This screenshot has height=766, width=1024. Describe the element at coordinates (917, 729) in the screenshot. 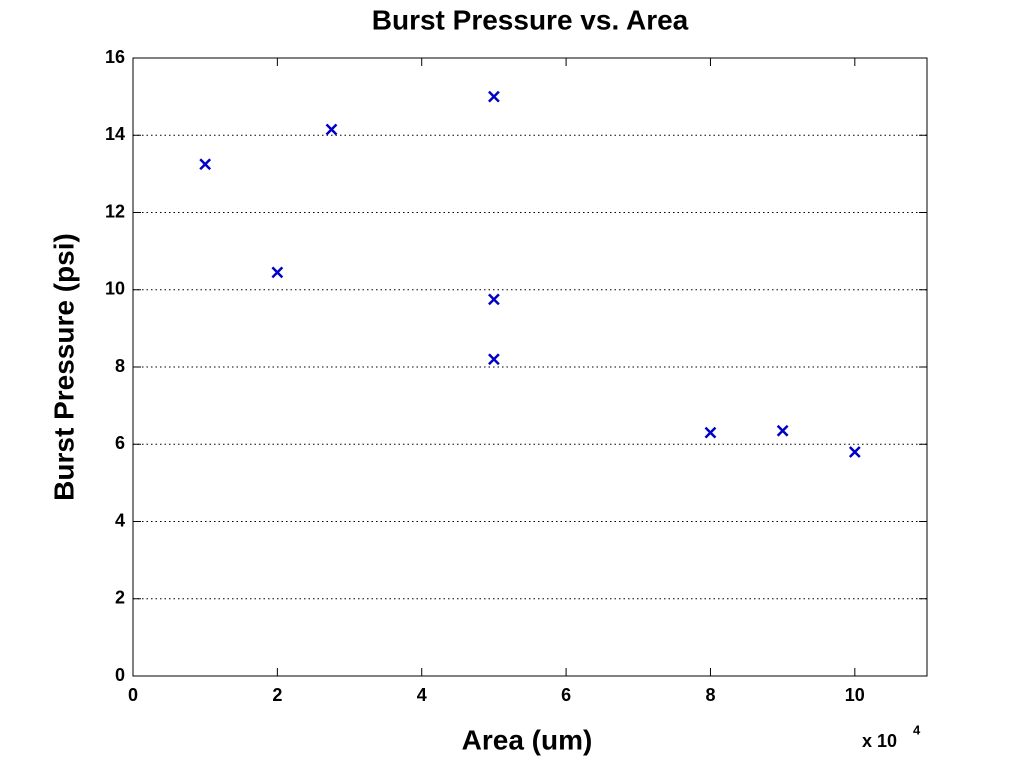

I see `x-multiplier-exponent: 4` at that location.